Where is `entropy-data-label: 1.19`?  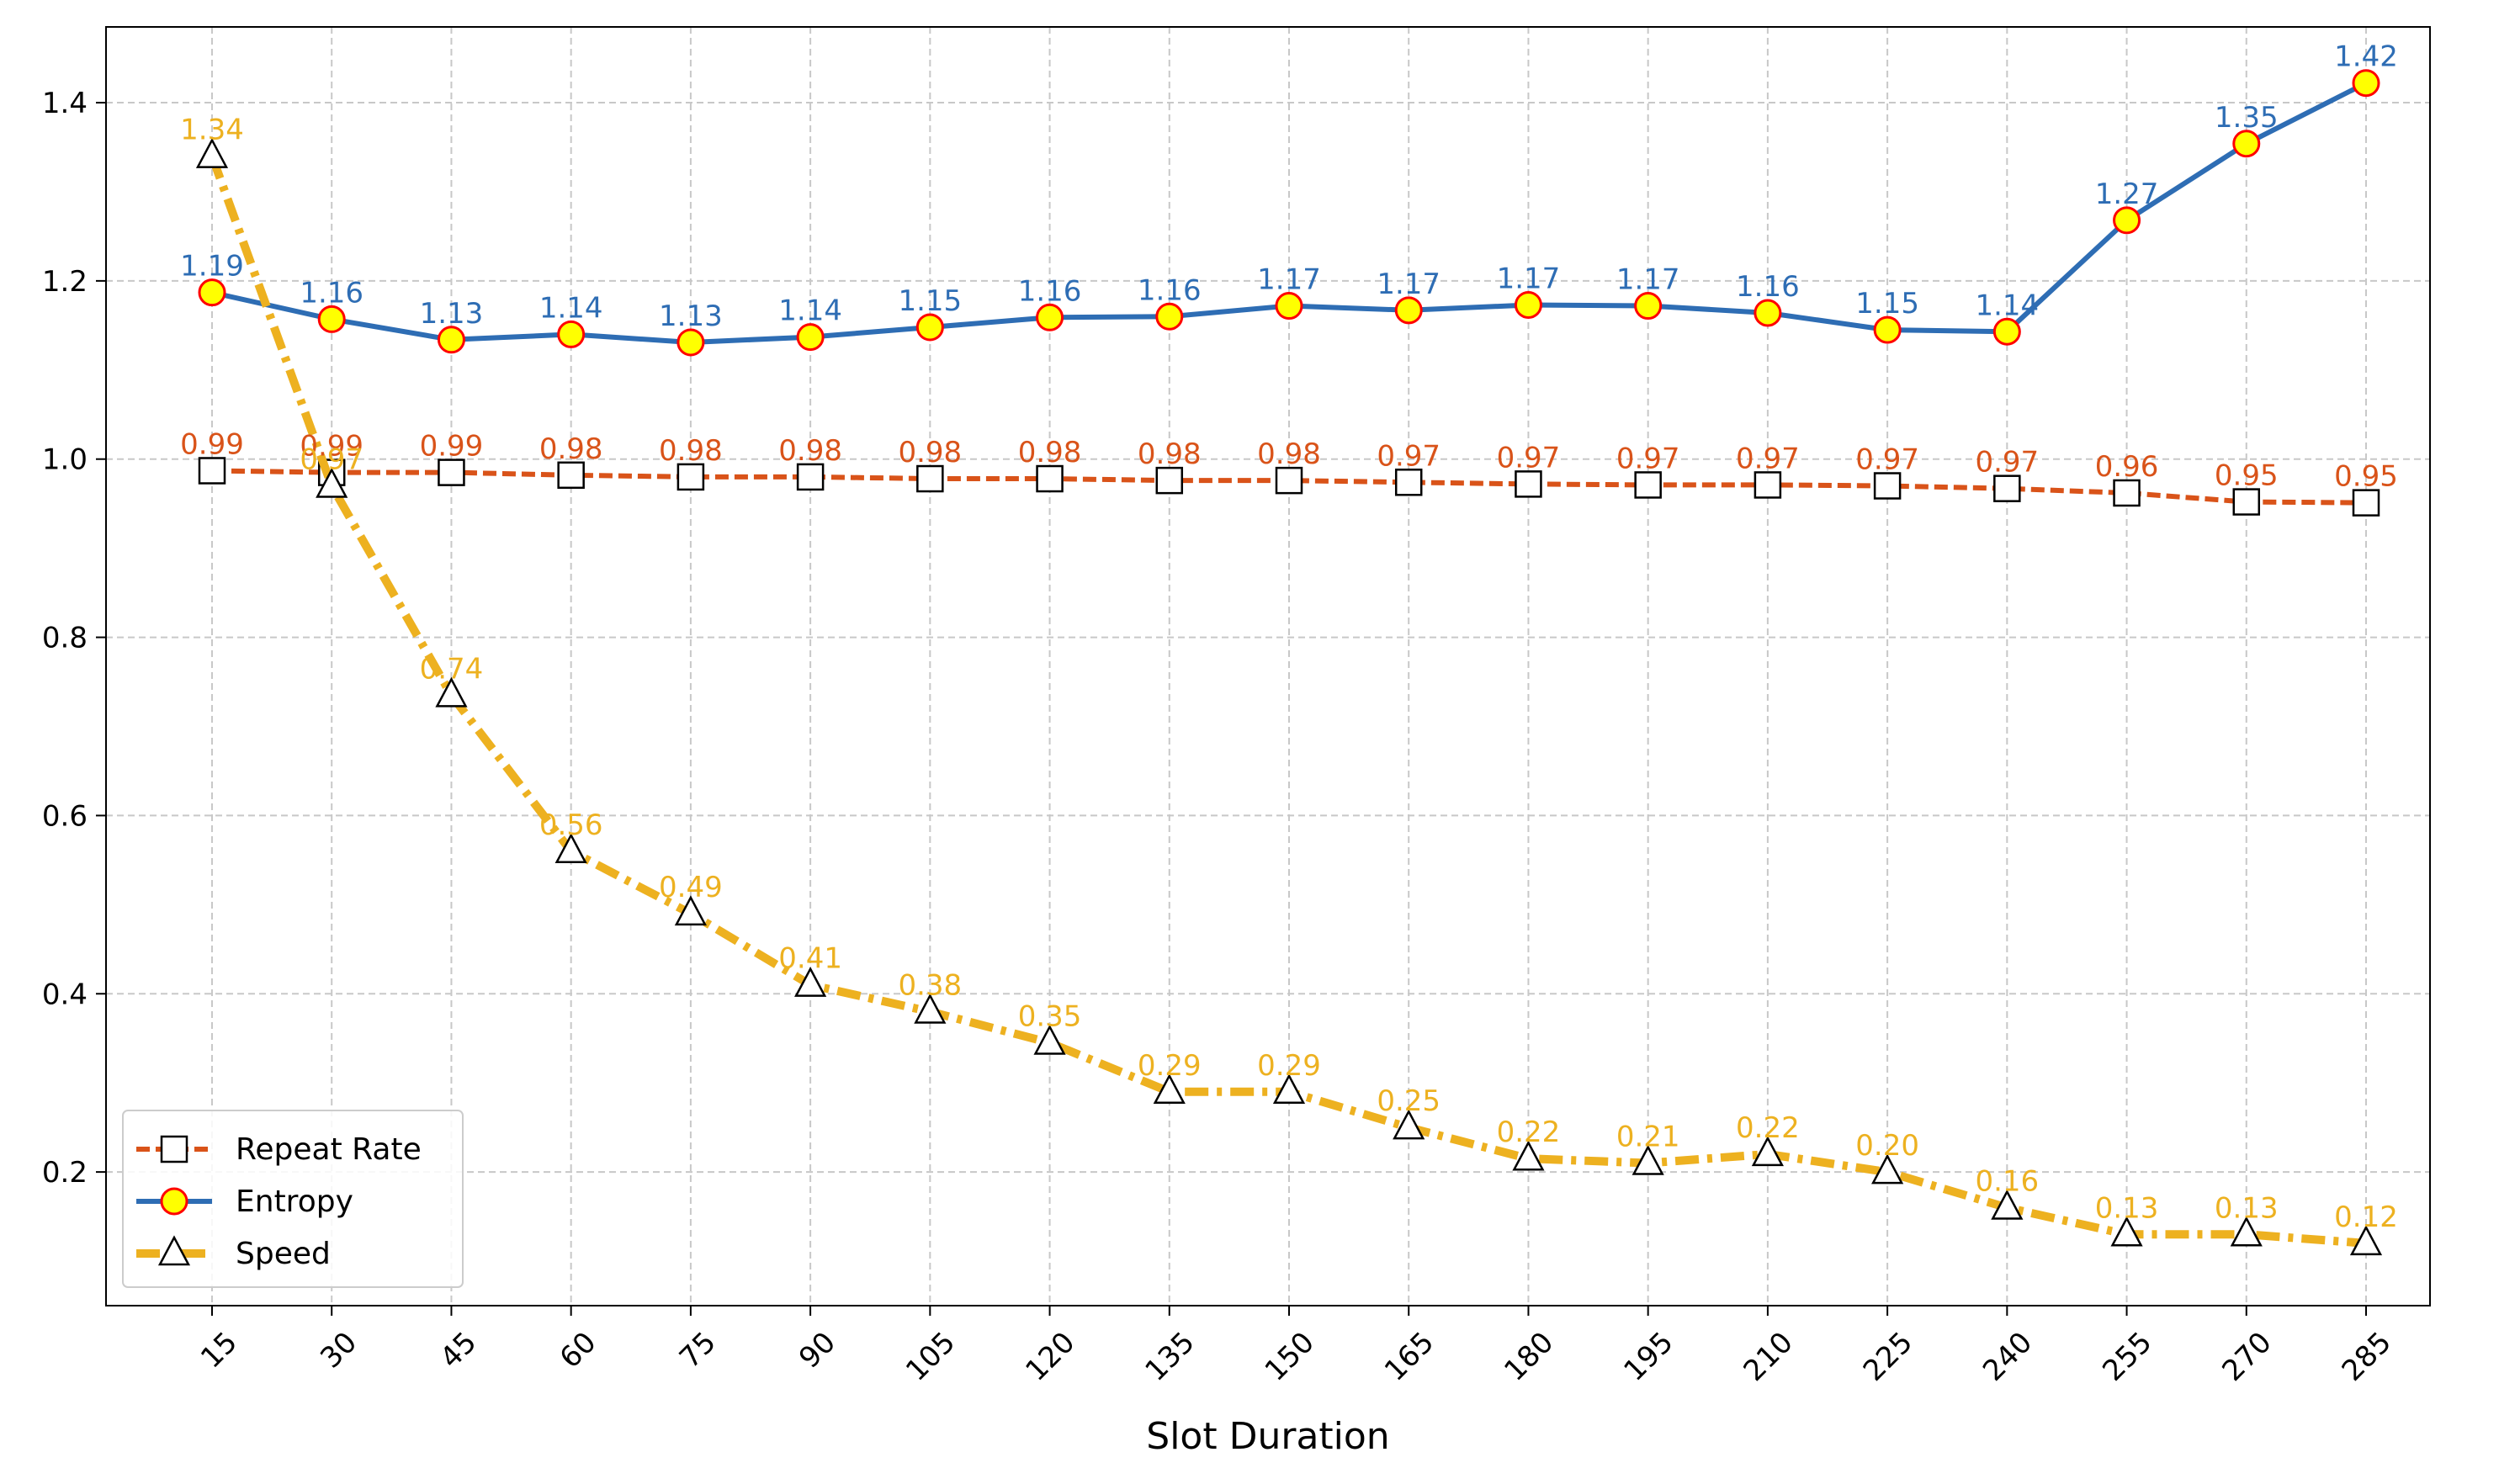 entropy-data-label: 1.19 is located at coordinates (212, 267).